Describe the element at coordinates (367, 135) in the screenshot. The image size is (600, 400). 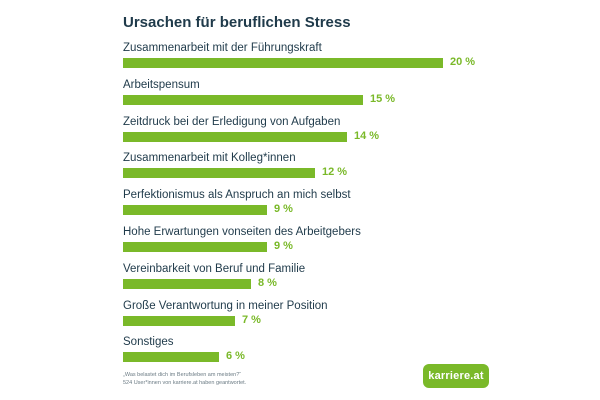
I see `bar-value-label: 14 %` at that location.